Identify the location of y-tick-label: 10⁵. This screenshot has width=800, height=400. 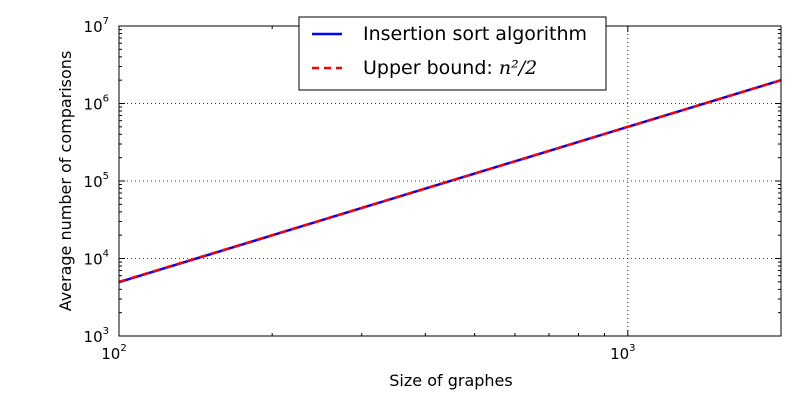
(96, 181).